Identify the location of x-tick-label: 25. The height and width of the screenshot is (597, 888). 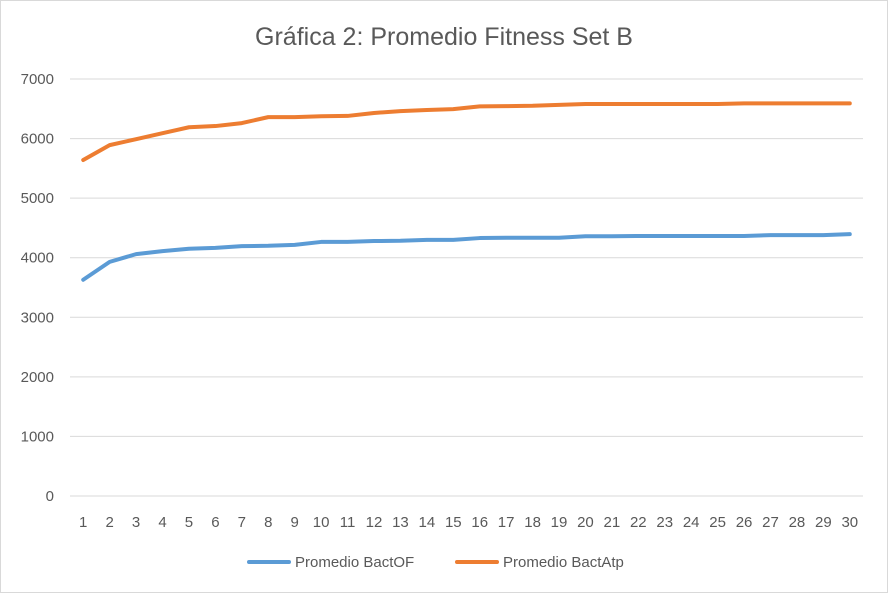
(717, 522).